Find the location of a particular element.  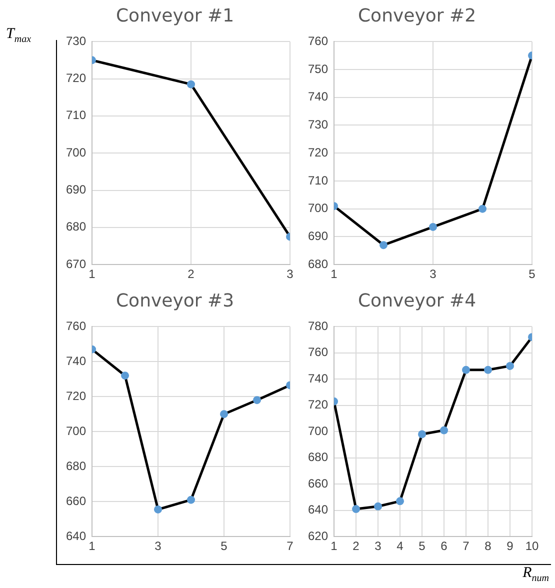

chart-title: Conveyor #3 is located at coordinates (175, 301).